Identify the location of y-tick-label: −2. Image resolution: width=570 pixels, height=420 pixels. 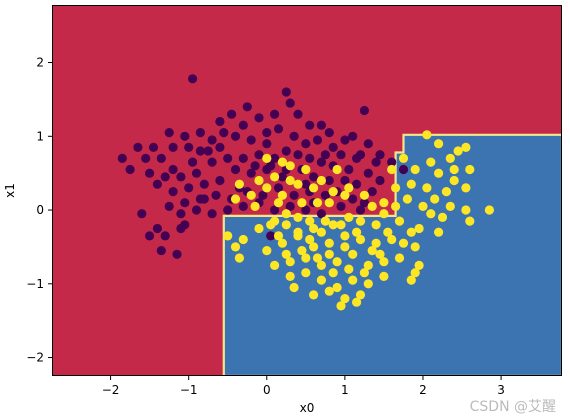
(35, 358).